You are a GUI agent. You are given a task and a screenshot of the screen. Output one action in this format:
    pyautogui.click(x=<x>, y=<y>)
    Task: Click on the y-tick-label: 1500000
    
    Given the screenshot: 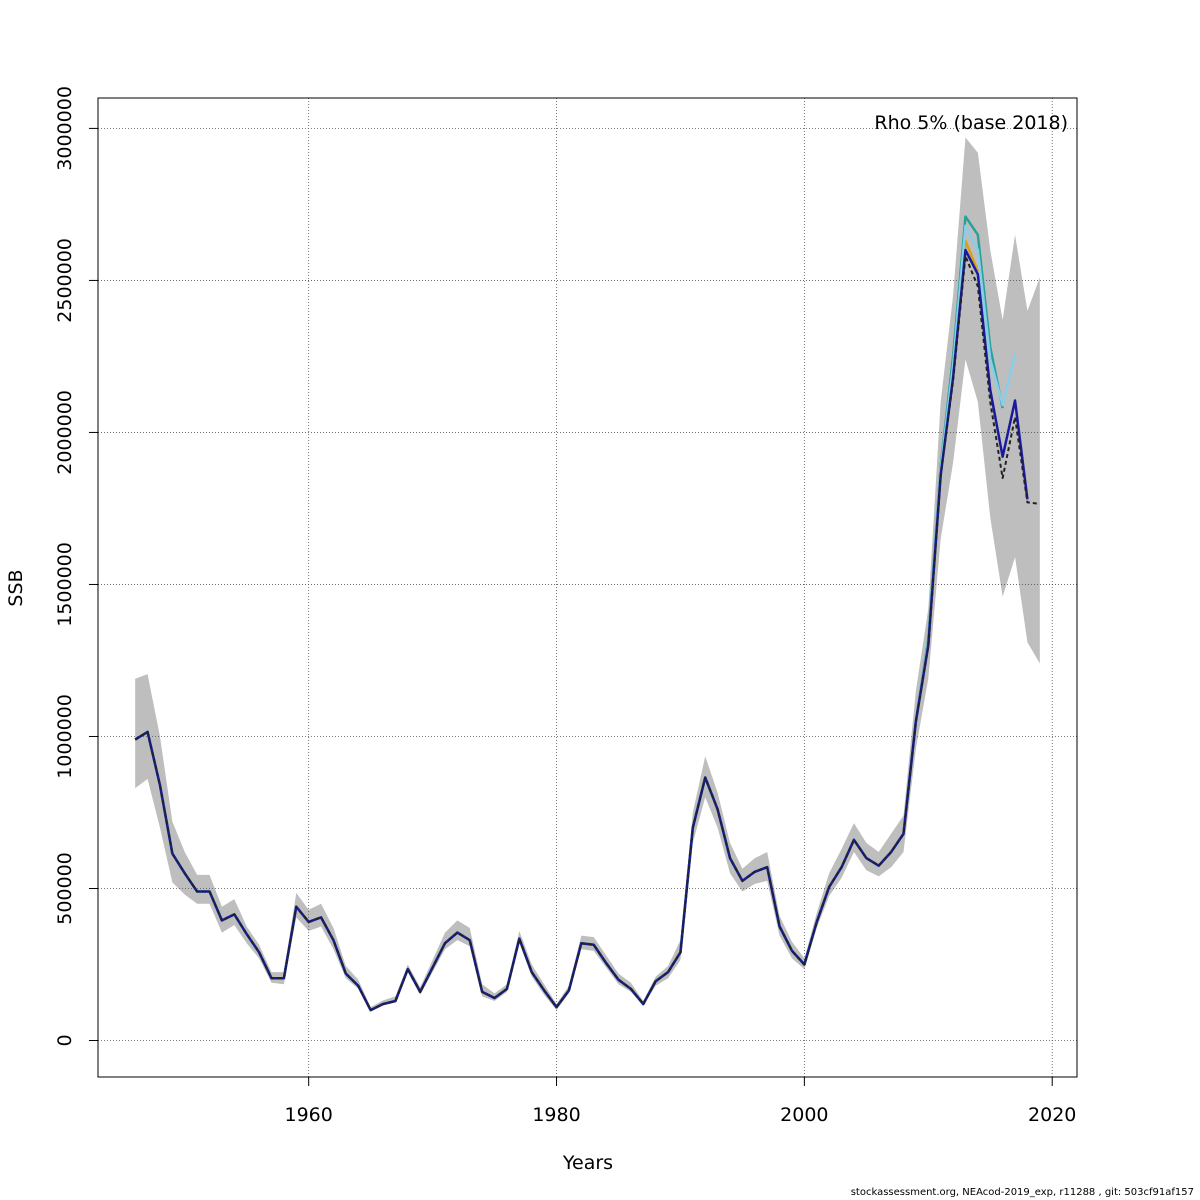 What is the action you would take?
    pyautogui.click(x=65, y=584)
    